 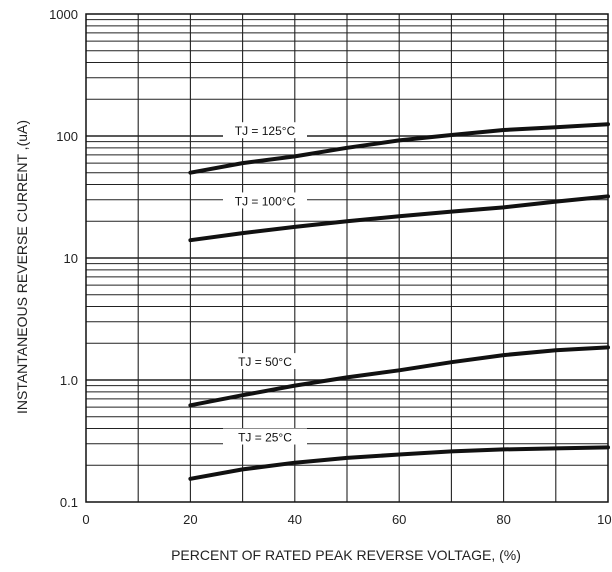 What do you see at coordinates (71, 258) in the screenshot?
I see `y-tick-label: 10` at bounding box center [71, 258].